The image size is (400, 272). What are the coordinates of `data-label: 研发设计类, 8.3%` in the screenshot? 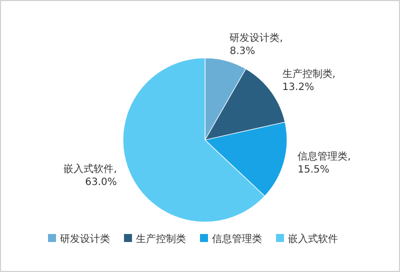 It's located at (256, 45).